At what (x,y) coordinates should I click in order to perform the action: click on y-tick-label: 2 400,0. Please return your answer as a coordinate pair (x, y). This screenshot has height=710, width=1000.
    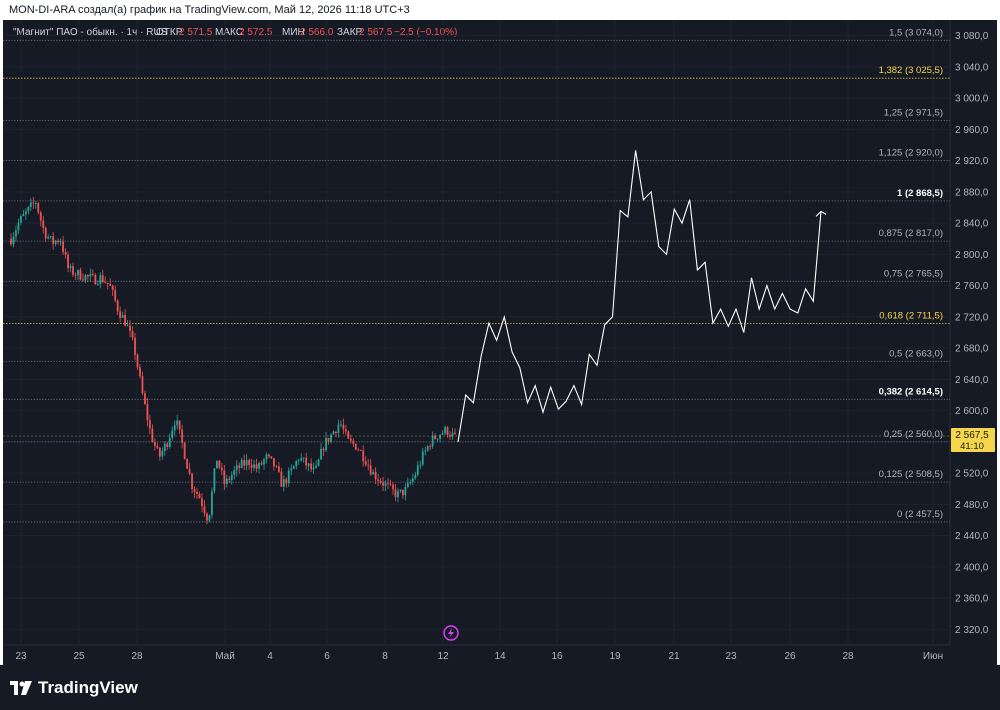
    Looking at the image, I should click on (972, 567).